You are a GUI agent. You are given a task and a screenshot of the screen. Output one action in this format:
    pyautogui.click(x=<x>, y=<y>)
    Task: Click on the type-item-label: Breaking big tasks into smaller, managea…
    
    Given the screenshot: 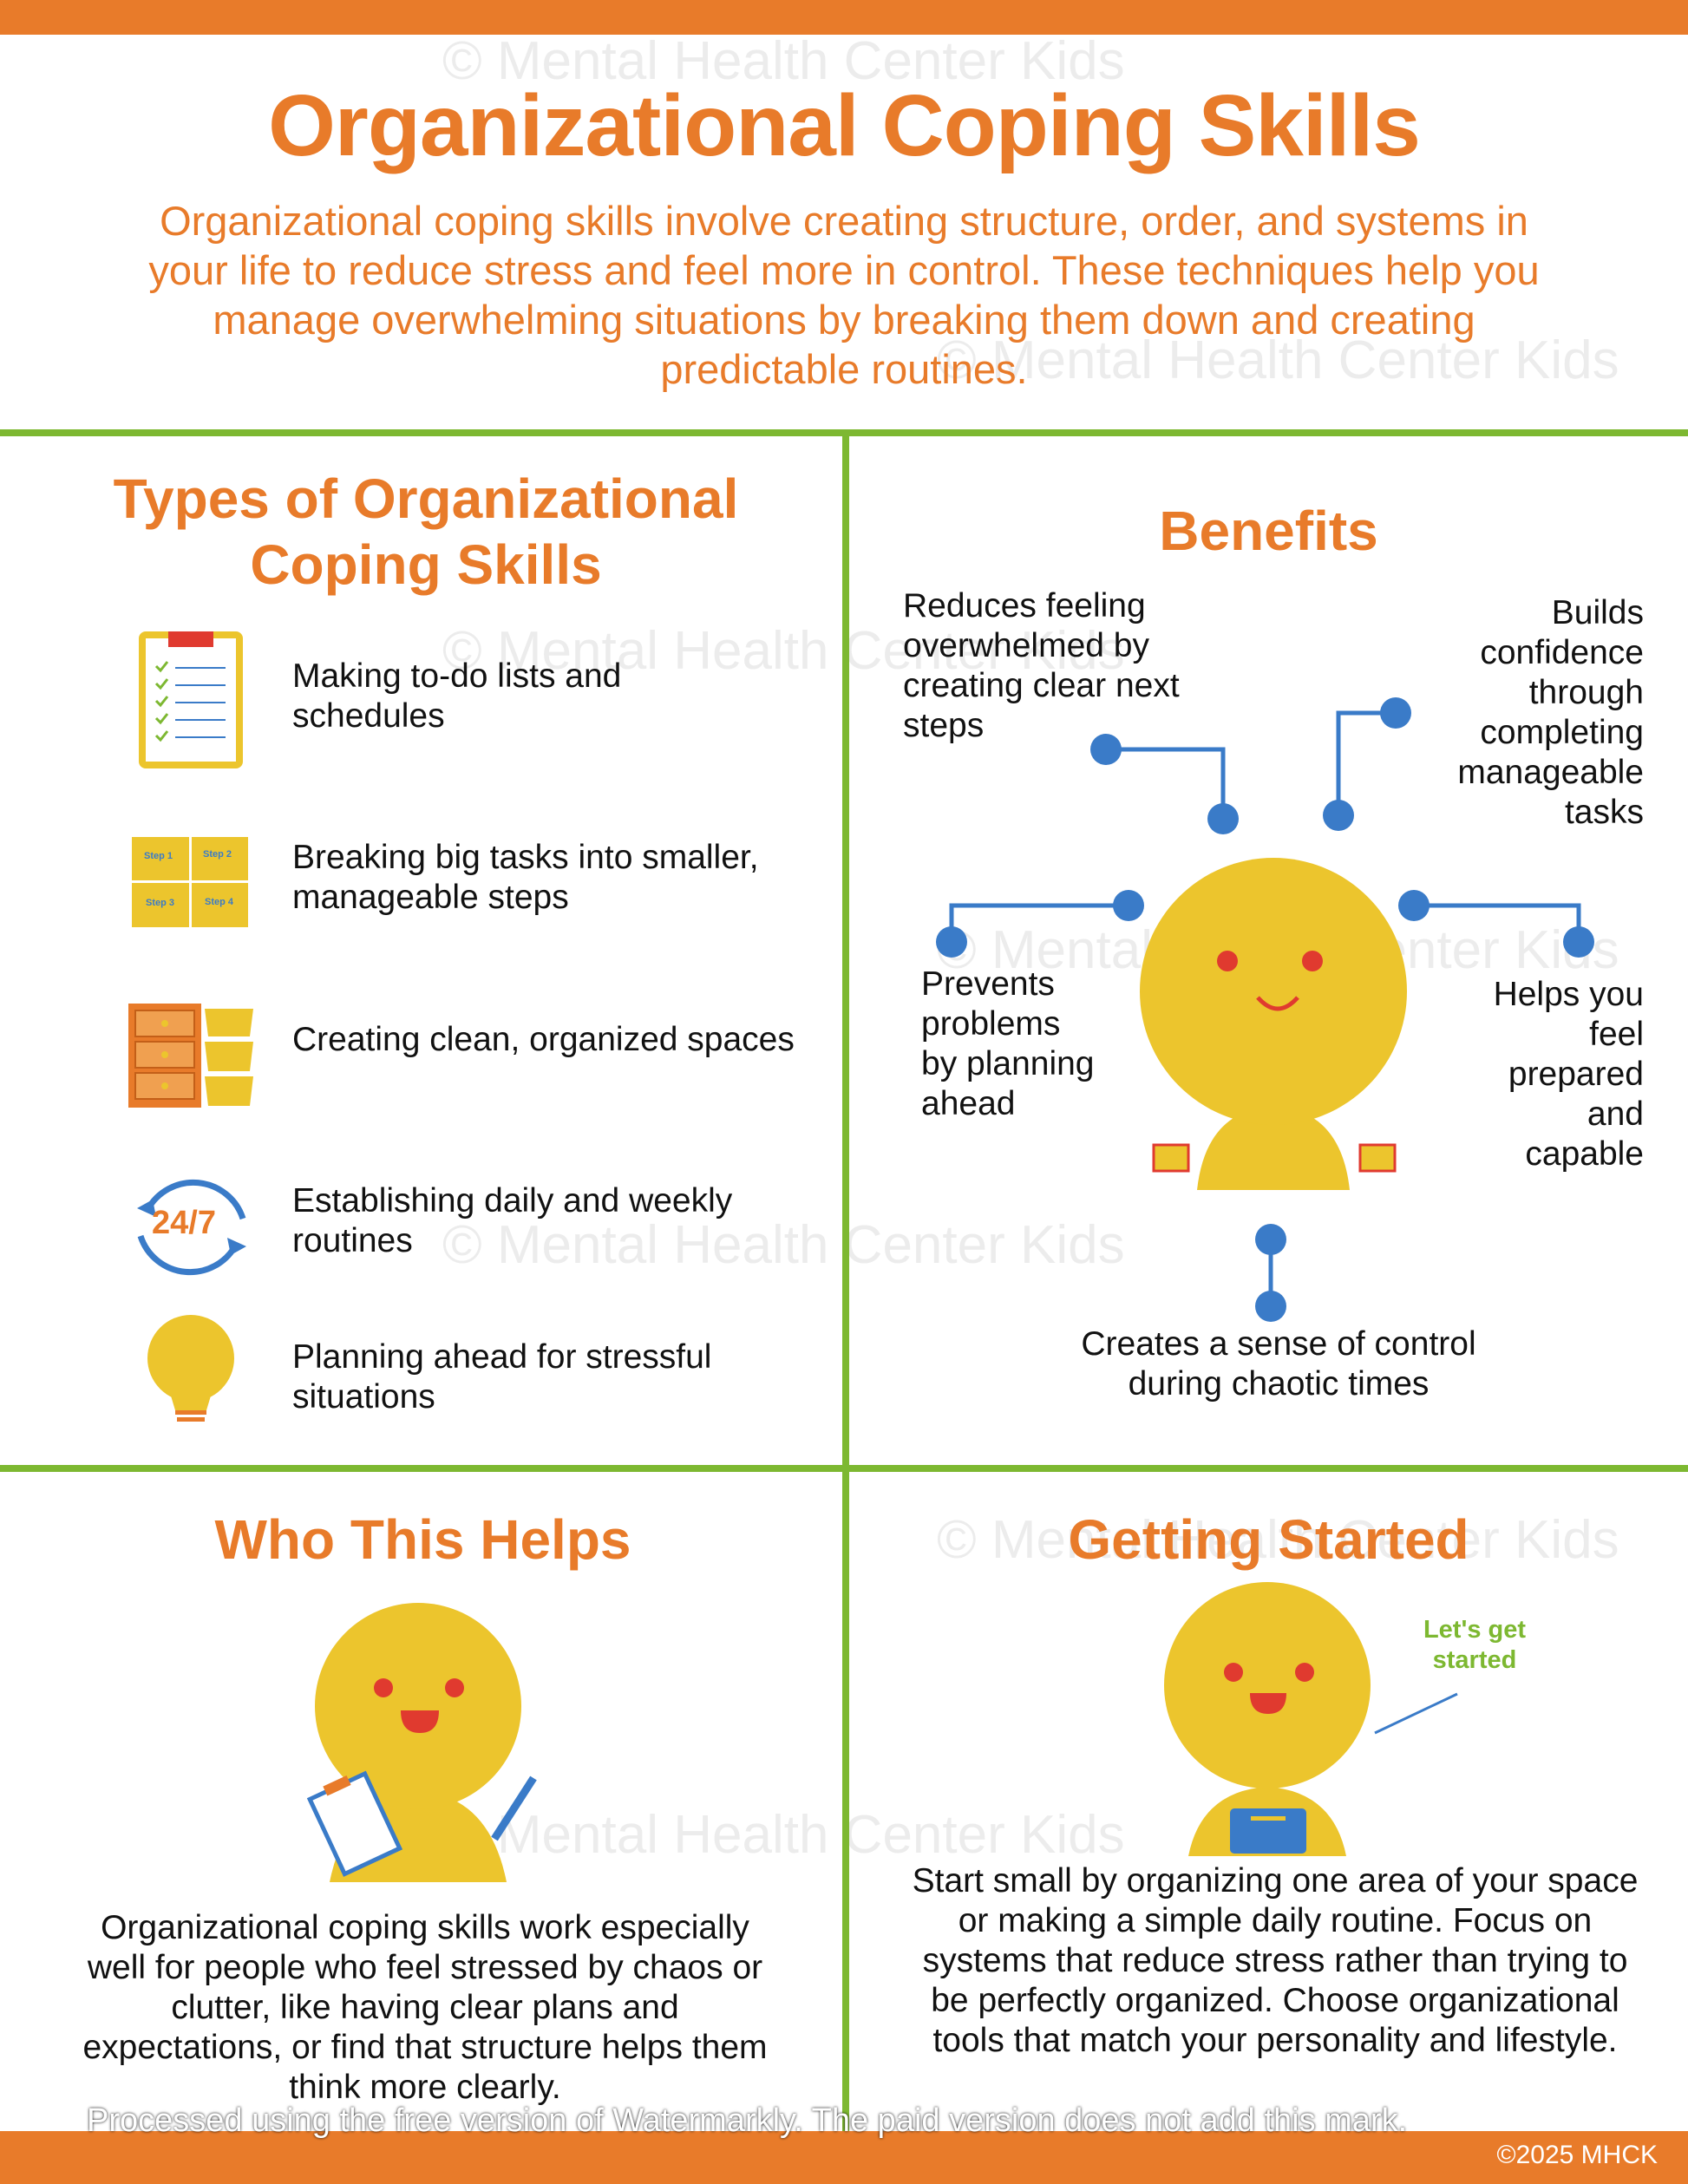 What is the action you would take?
    pyautogui.click(x=525, y=877)
    